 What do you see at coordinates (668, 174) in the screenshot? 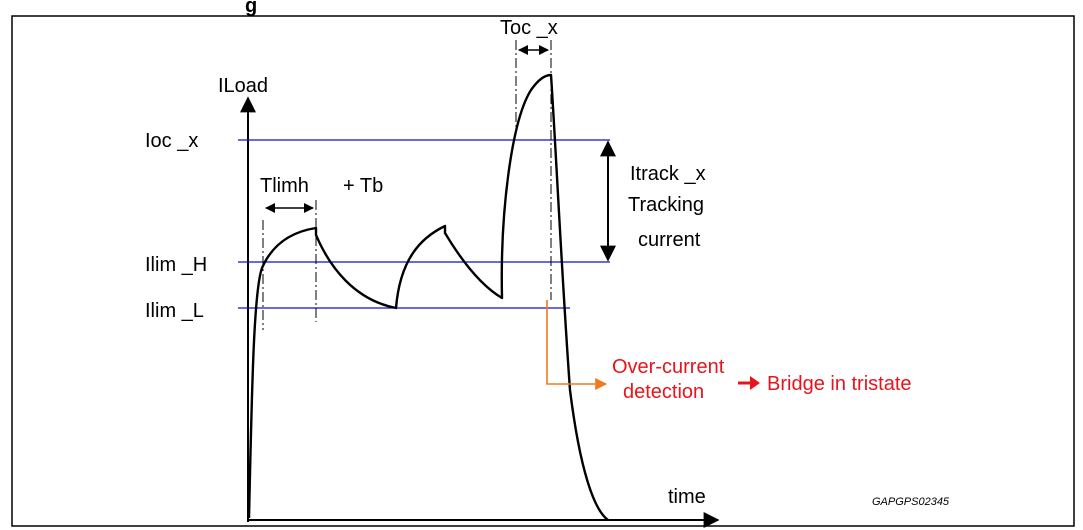
I see `itrack-label: Itrack _x` at bounding box center [668, 174].